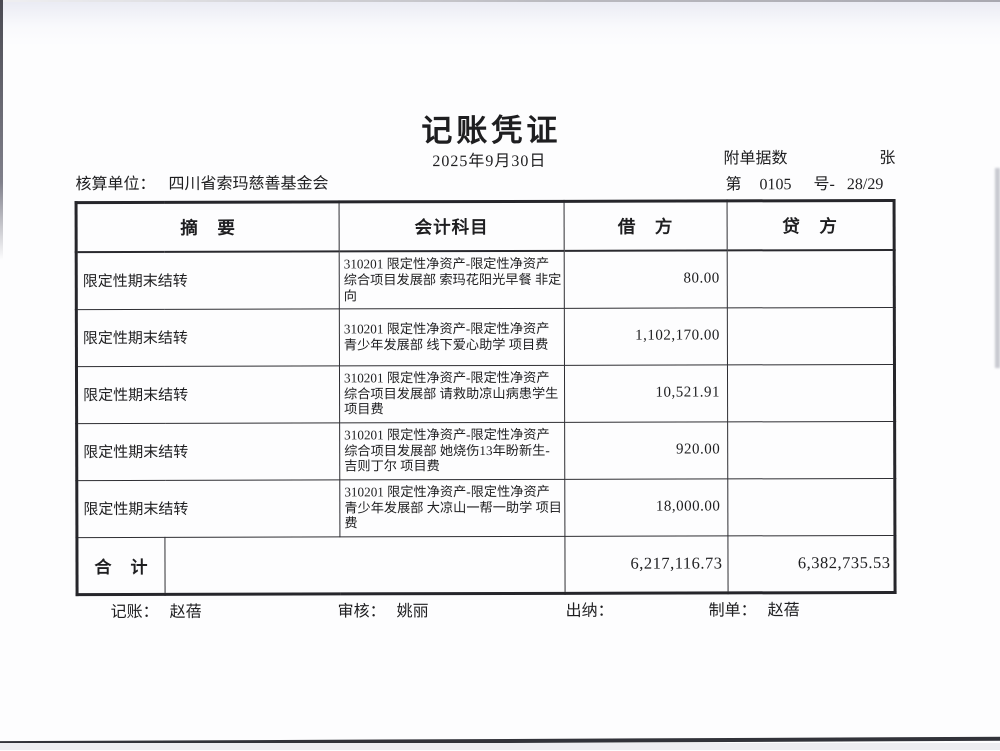 This screenshot has height=751, width=1000. I want to click on account-cell: 310201 限定性净资产-限定性净资产 综合项目发展部 索玛花阳光早餐 非定向, so click(451, 280).